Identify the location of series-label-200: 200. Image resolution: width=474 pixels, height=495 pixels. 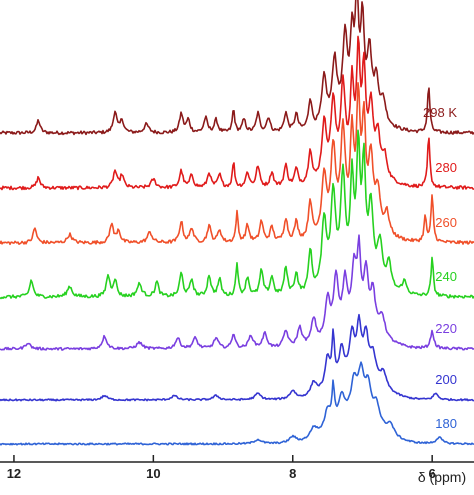
(446, 379).